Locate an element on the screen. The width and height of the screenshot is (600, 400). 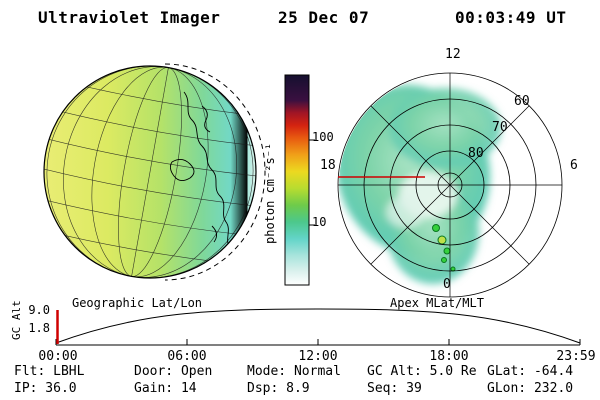
status-gcalt: GC Alt: 5.0 Re is located at coordinates (422, 371).